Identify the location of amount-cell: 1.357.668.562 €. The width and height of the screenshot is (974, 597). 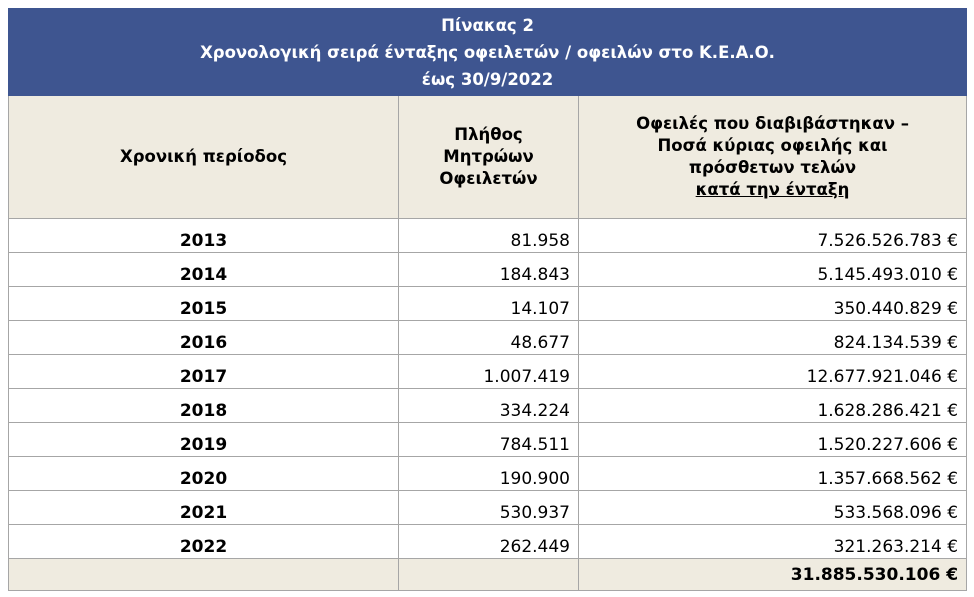
(772, 473).